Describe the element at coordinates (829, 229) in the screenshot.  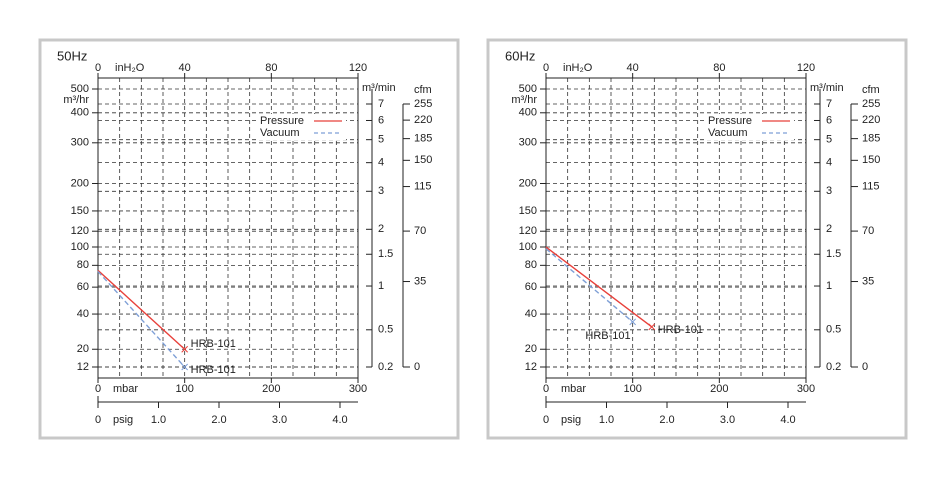
I see `y2-tick-label: 2` at that location.